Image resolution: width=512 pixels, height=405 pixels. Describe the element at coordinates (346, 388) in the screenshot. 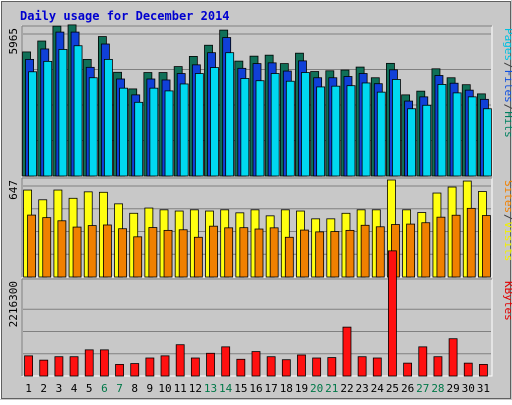

I see `x-tick-label-day-22: 22` at that location.